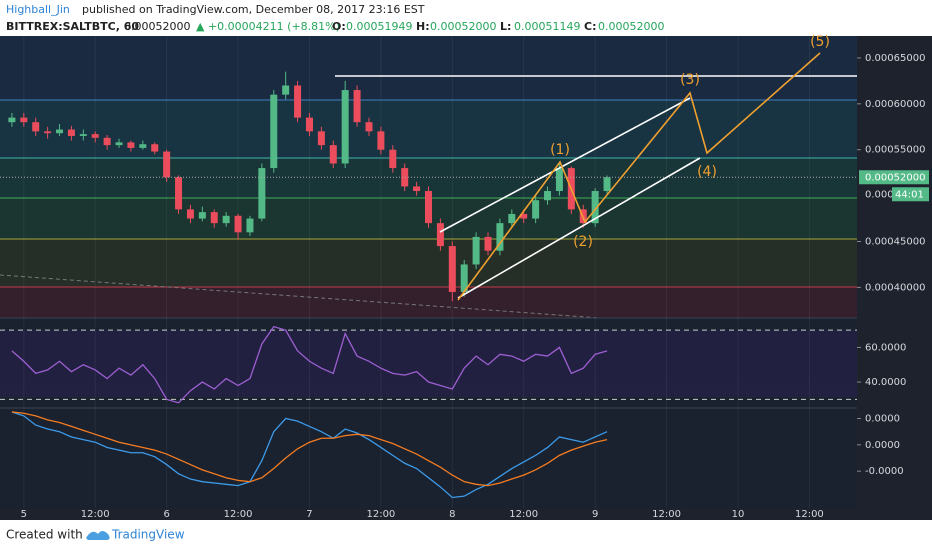 This screenshot has width=932, height=550. I want to click on change: ▲ +0.00004211 (+8.81%), so click(268, 26).